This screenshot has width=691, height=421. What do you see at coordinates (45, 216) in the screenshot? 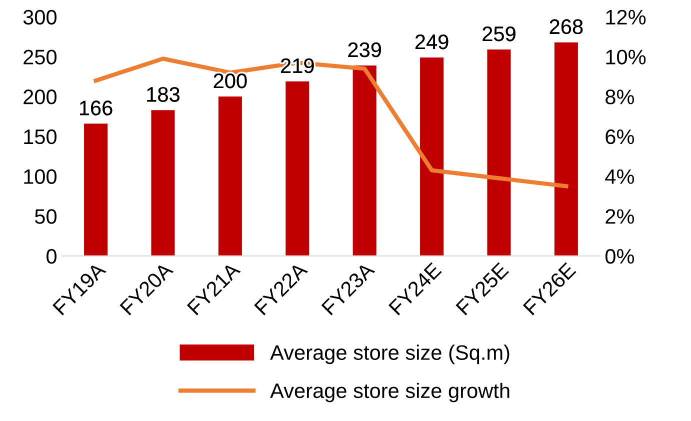
I see `y-tick-label: 50` at bounding box center [45, 216].